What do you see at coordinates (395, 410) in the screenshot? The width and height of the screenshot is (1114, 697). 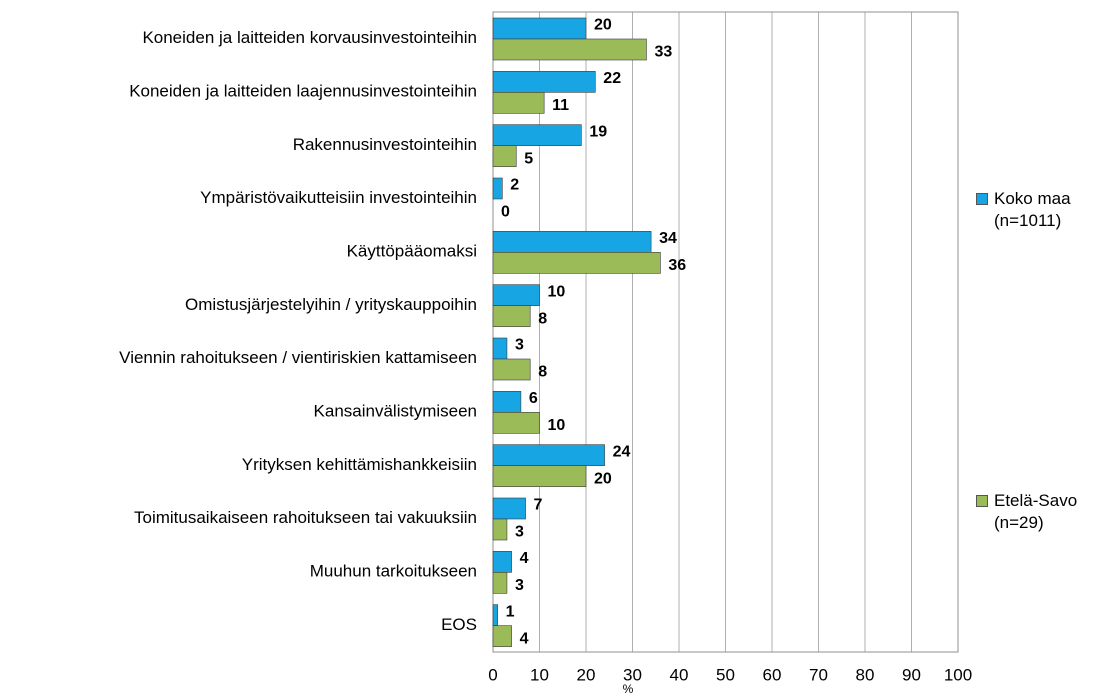 I see `y-tick-label: Kansainvälistymiseen` at bounding box center [395, 410].